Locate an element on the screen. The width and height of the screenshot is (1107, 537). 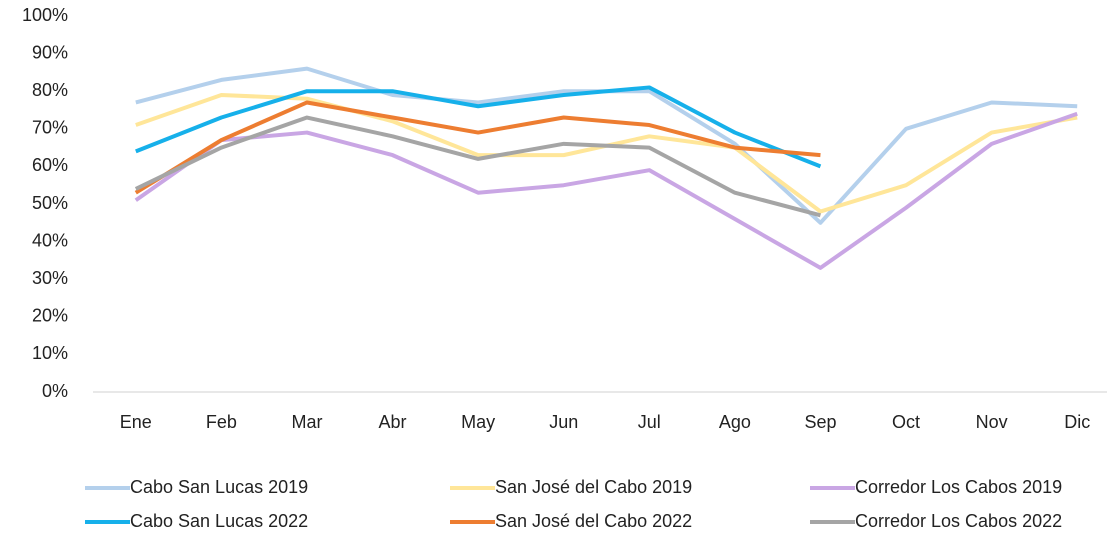
legend-label: Corredor Los Cabos 2022 is located at coordinates (958, 521).